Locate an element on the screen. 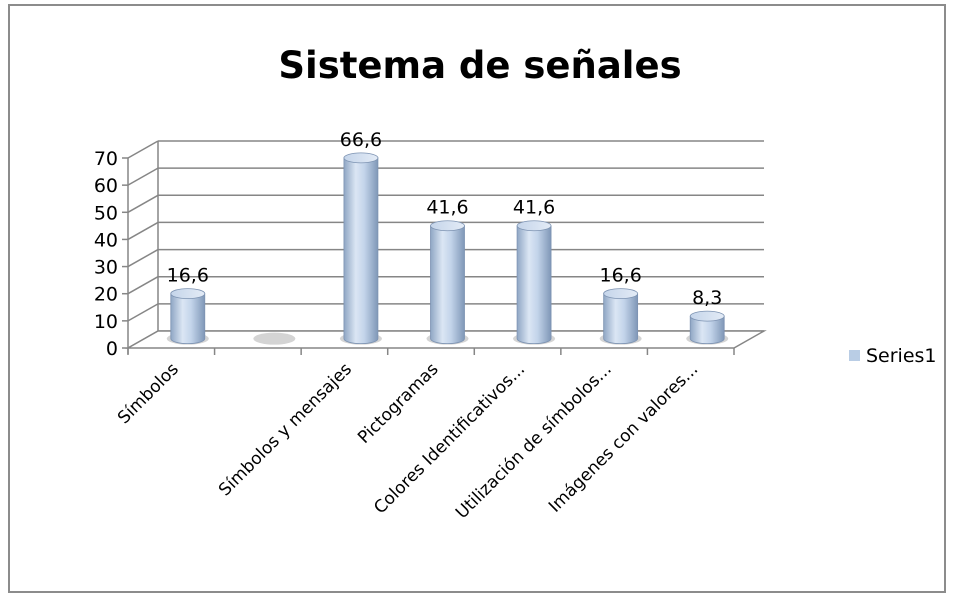  y-tick-label: 30 is located at coordinates (106, 268).